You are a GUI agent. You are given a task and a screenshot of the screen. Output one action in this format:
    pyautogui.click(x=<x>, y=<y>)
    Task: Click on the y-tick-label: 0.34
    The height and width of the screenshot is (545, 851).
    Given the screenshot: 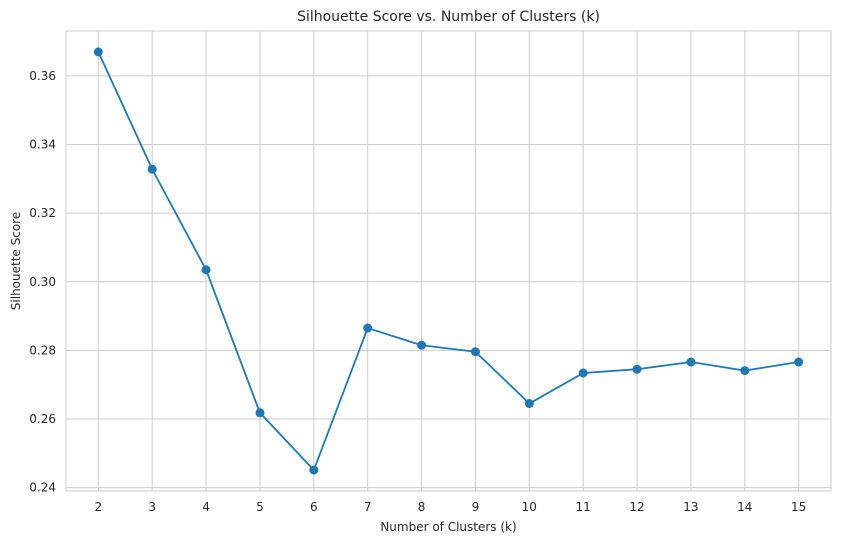 What is the action you would take?
    pyautogui.click(x=42, y=145)
    